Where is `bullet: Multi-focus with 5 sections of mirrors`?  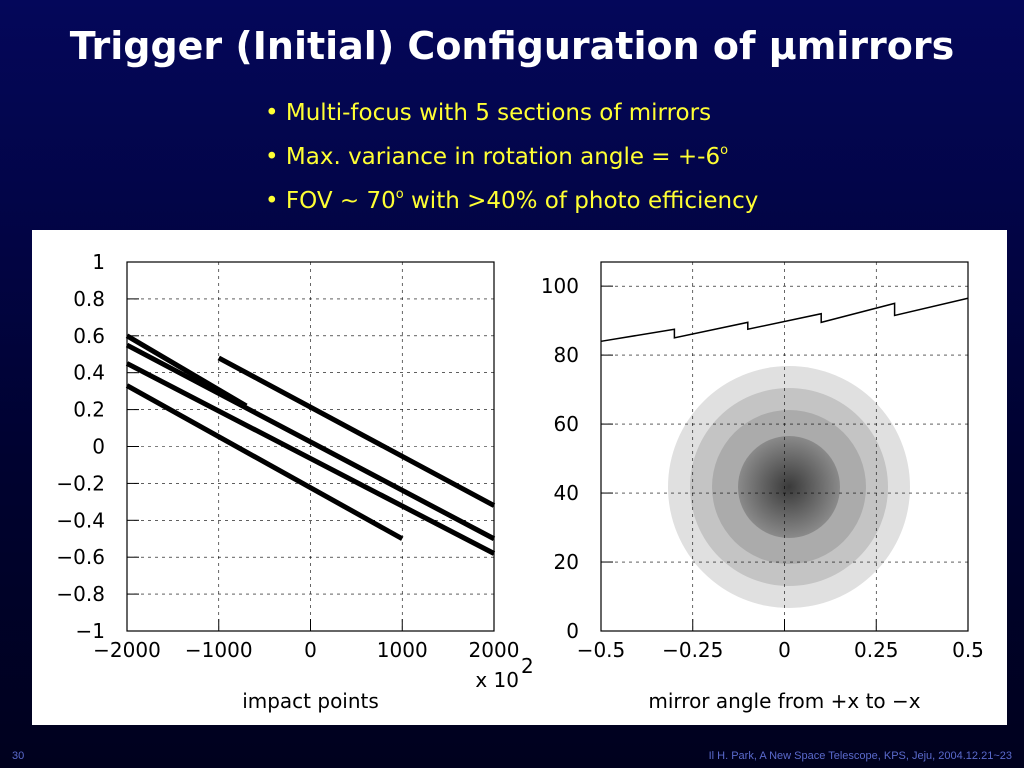 bullet: Multi-focus with 5 sections of mirrors is located at coordinates (511, 113).